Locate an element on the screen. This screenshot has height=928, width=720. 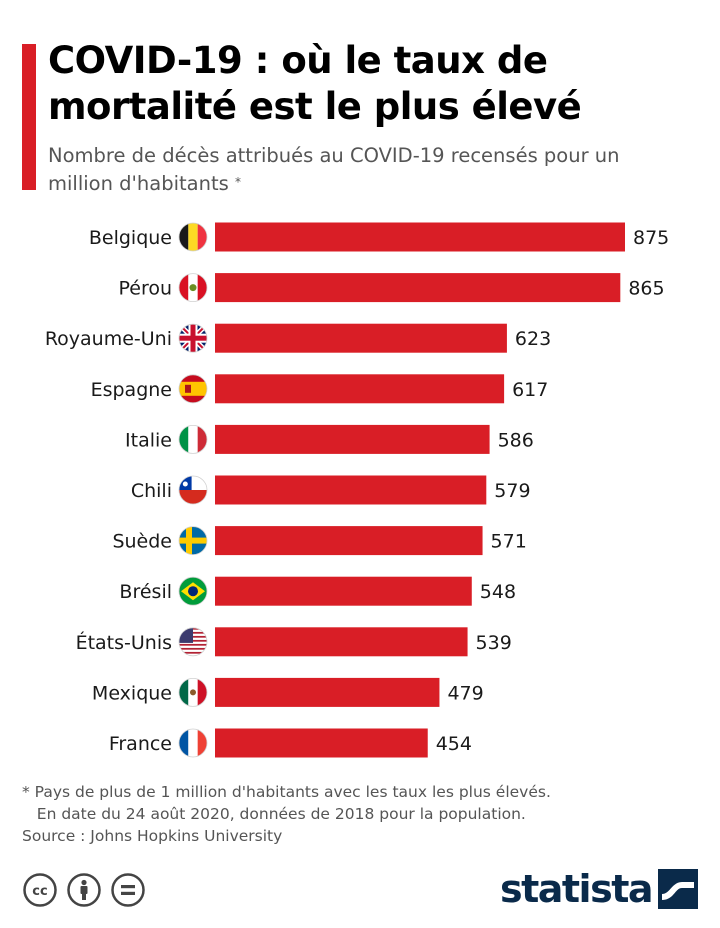
chart-row: États-Unis 539 is located at coordinates (294, 642).